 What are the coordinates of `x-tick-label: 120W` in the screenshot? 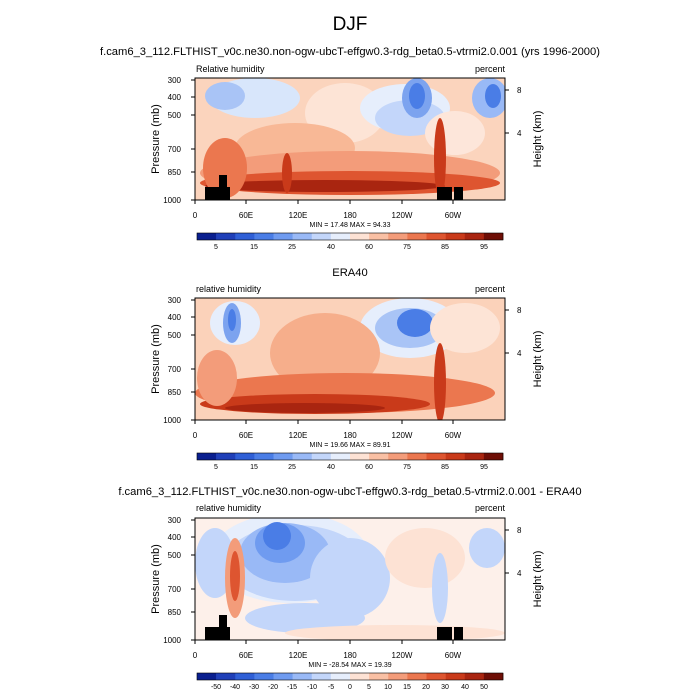 It's located at (402, 215).